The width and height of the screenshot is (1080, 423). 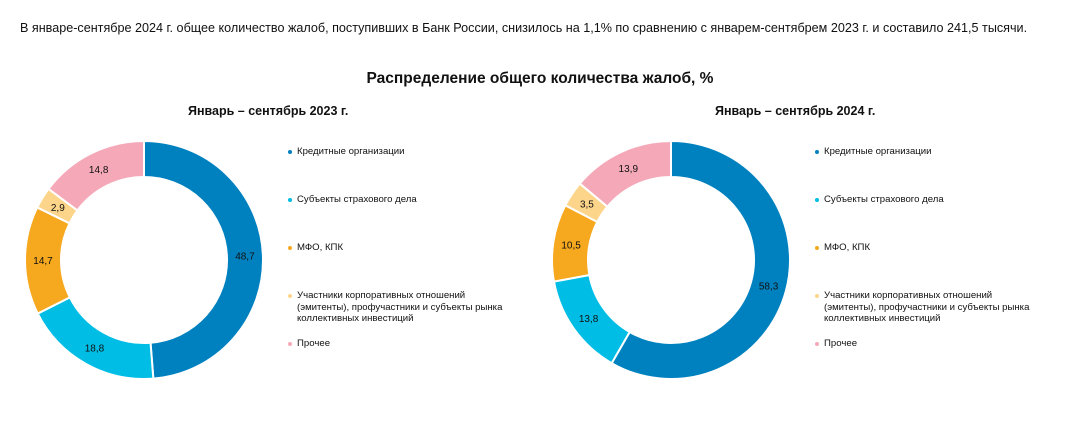 I want to click on legend-item-other-2023: Прочее, so click(x=309, y=344).